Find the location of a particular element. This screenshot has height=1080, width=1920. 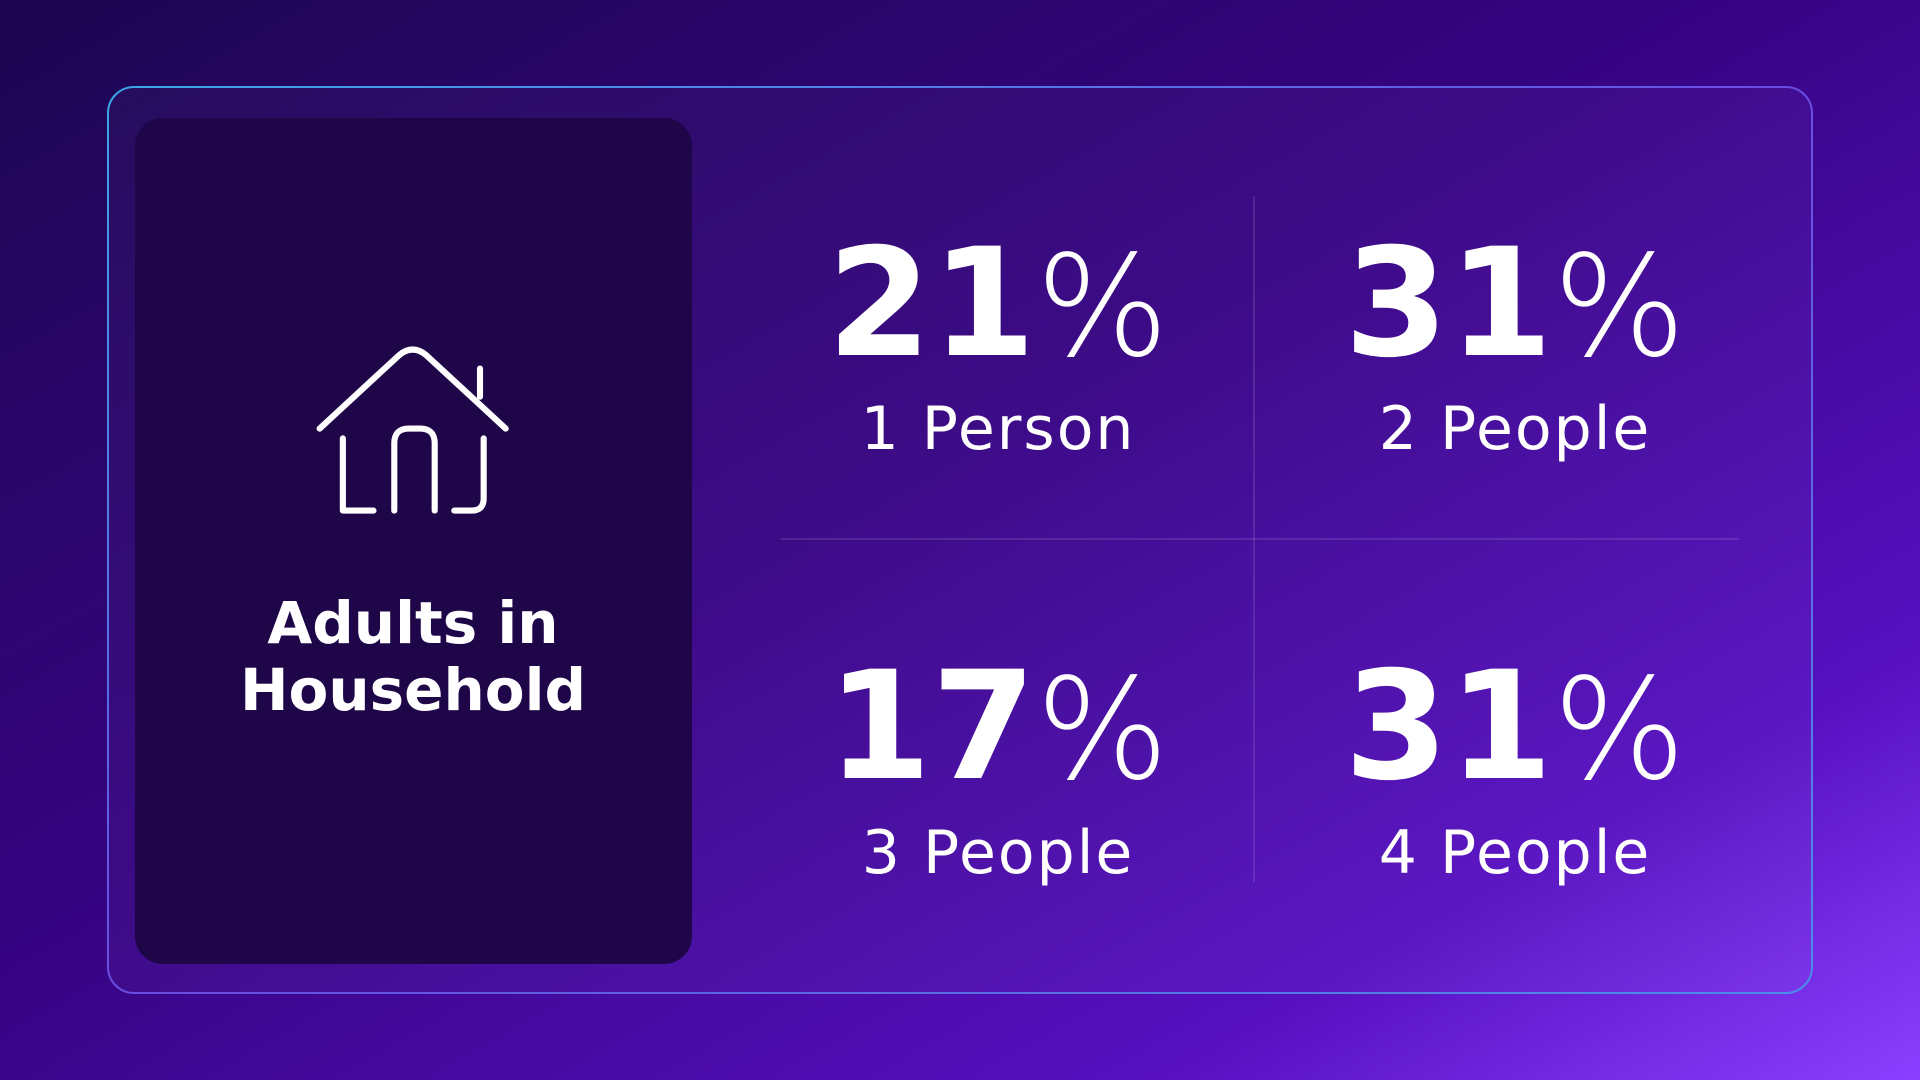

title-line: Household is located at coordinates (413, 690).